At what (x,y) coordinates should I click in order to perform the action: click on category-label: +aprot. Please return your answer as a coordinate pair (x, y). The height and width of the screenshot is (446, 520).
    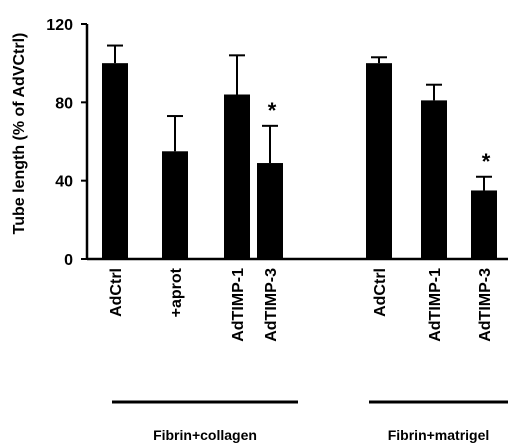
    Looking at the image, I should click on (176, 292).